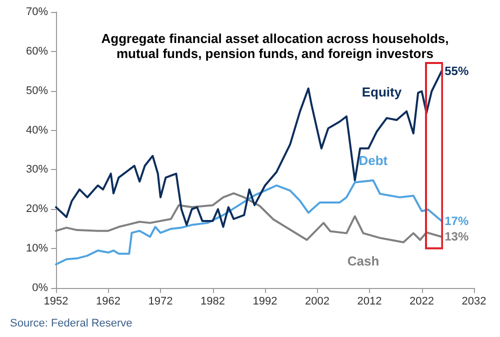  Describe the element at coordinates (212, 302) in the screenshot. I see `x-tick-label: 1982` at that location.